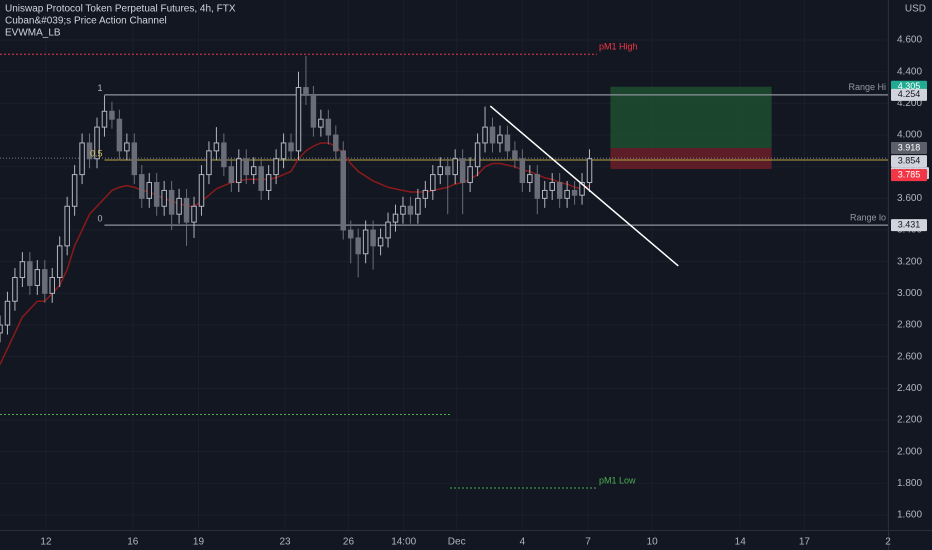 The height and width of the screenshot is (550, 932). What do you see at coordinates (909, 325) in the screenshot?
I see `y-tick-label: 2.800` at bounding box center [909, 325].